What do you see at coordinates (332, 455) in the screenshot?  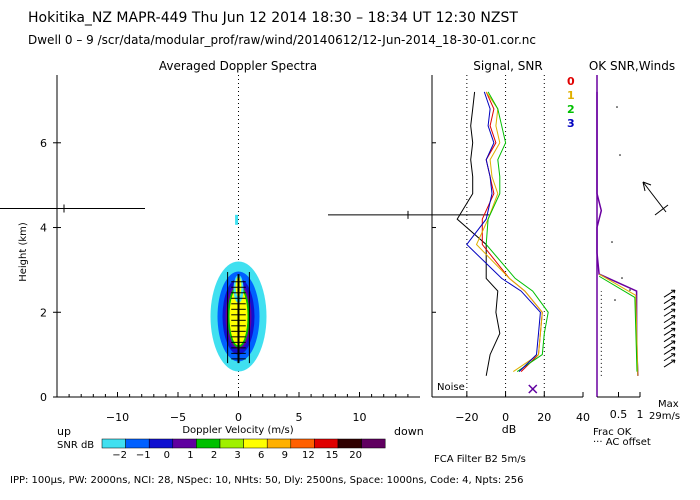 I see `snr-legend-tick: 15` at bounding box center [332, 455].